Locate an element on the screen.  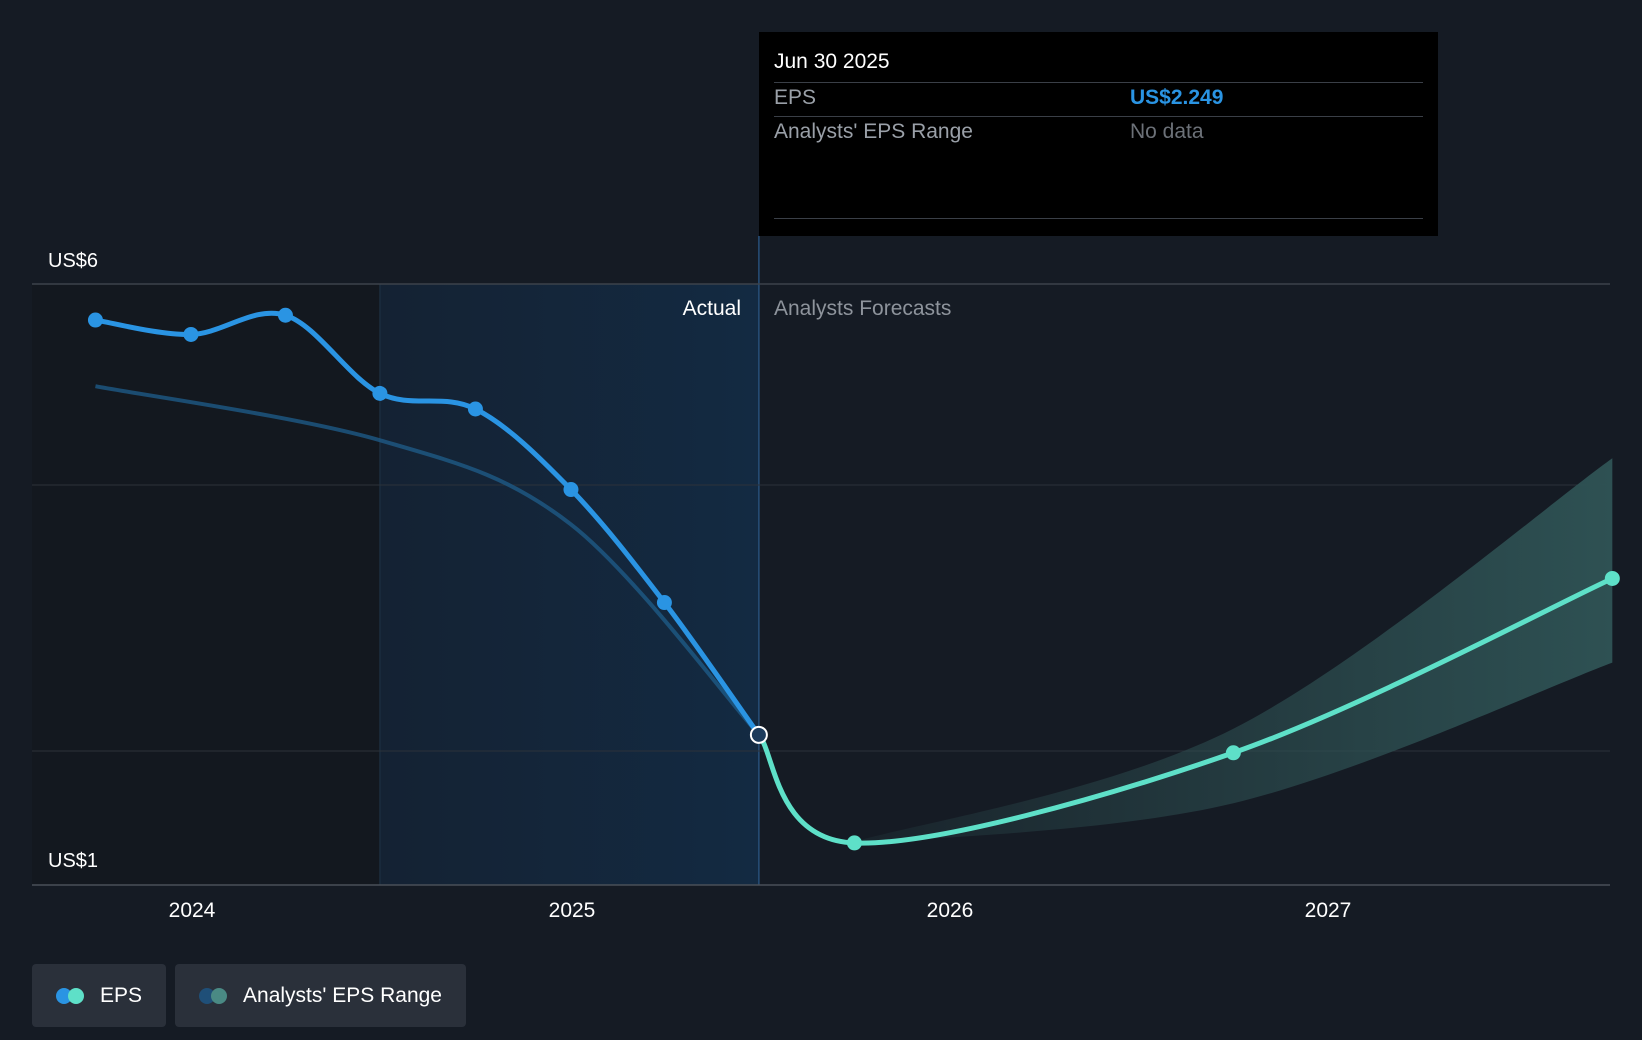
tooltip-eps-value: US$2.249 is located at coordinates (1177, 97).